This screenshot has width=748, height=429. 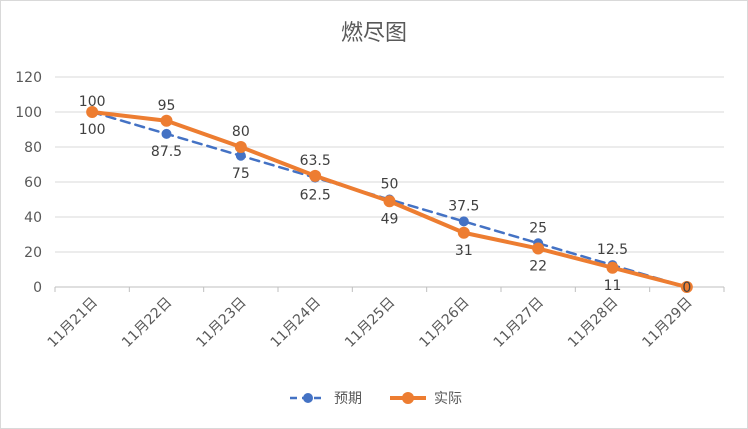 What do you see at coordinates (73, 323) in the screenshot?
I see `x-tick-label: 11月21日` at bounding box center [73, 323].